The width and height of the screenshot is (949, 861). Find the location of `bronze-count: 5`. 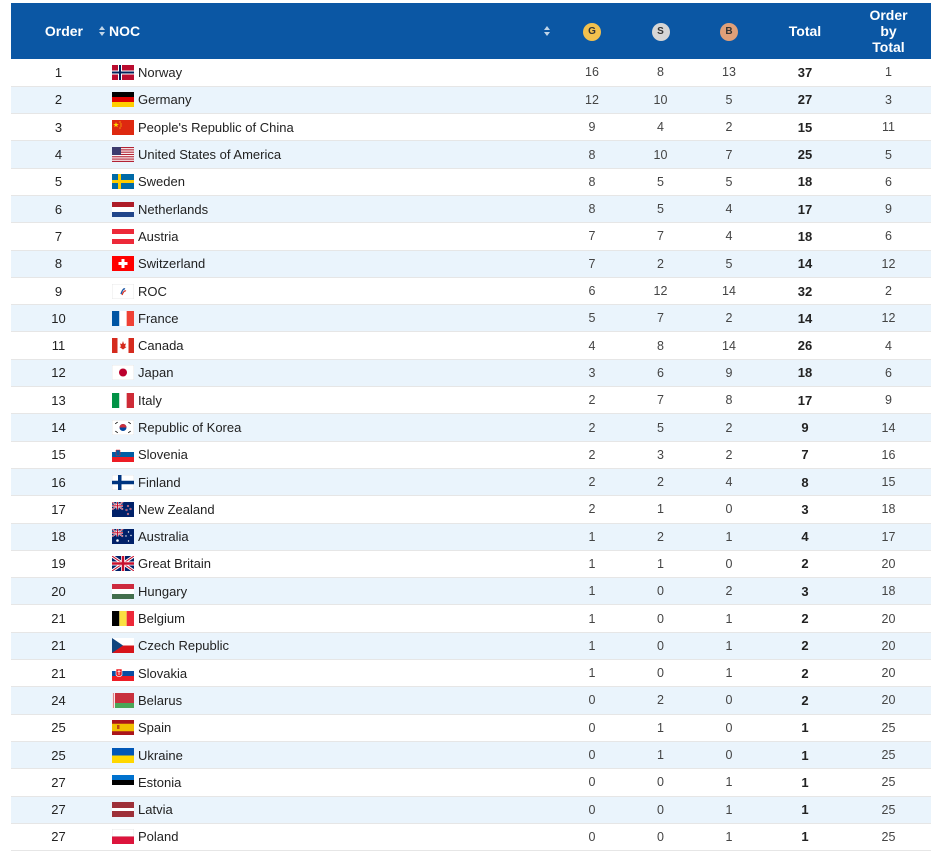

bronze-count: 5 is located at coordinates (729, 181).